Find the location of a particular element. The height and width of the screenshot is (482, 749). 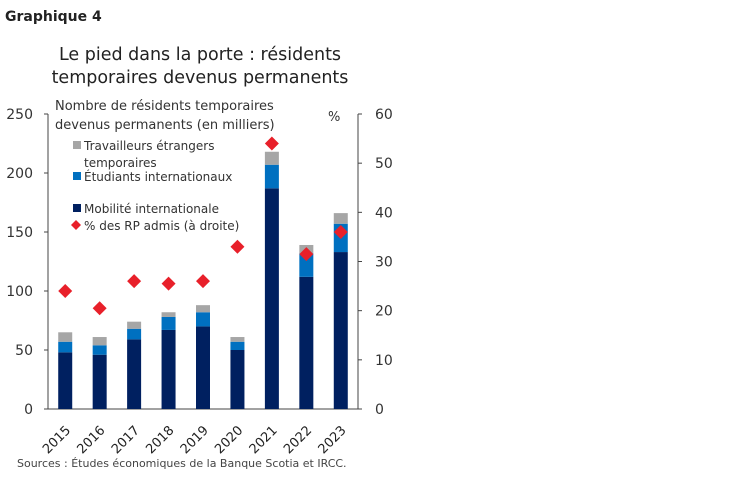

y2-tick-label: 50 is located at coordinates (384, 164).